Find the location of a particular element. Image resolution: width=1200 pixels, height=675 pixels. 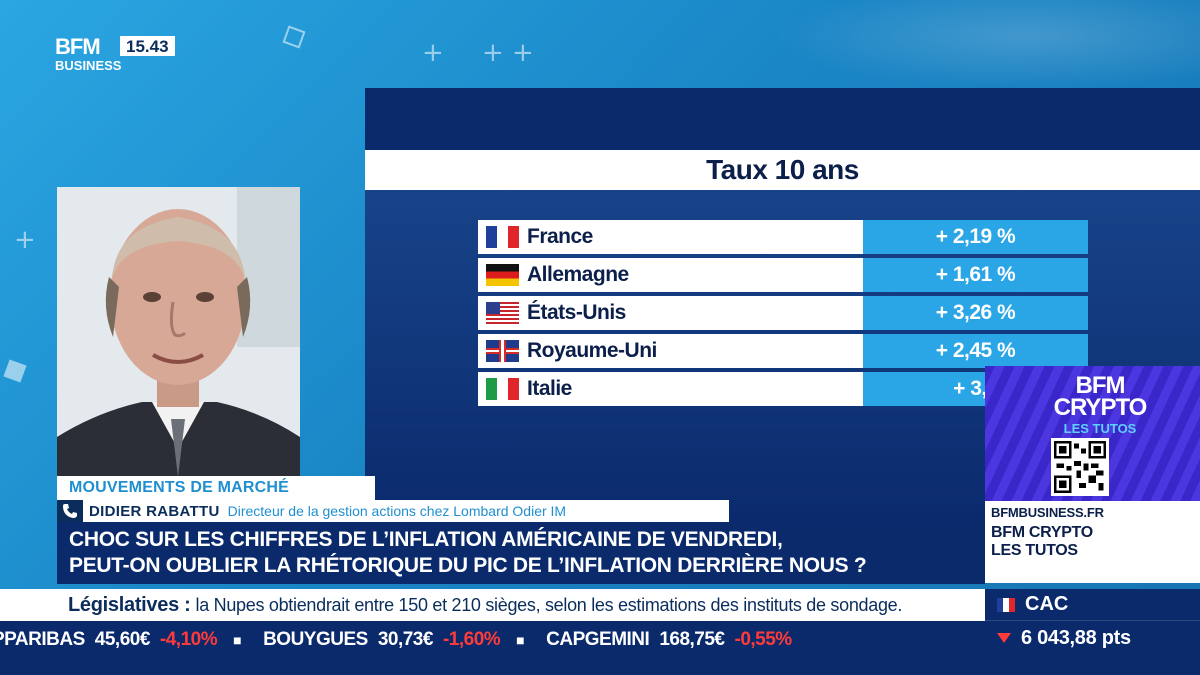

crypto-promo-brand: BFM is located at coordinates (1100, 385).